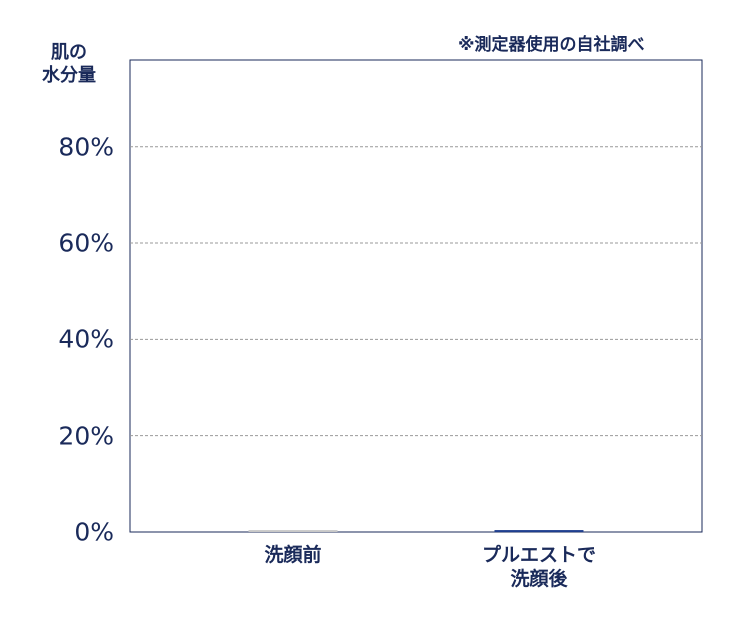 This screenshot has width=746, height=628. What do you see at coordinates (86, 243) in the screenshot?
I see `y-tick-label: 60%` at bounding box center [86, 243].